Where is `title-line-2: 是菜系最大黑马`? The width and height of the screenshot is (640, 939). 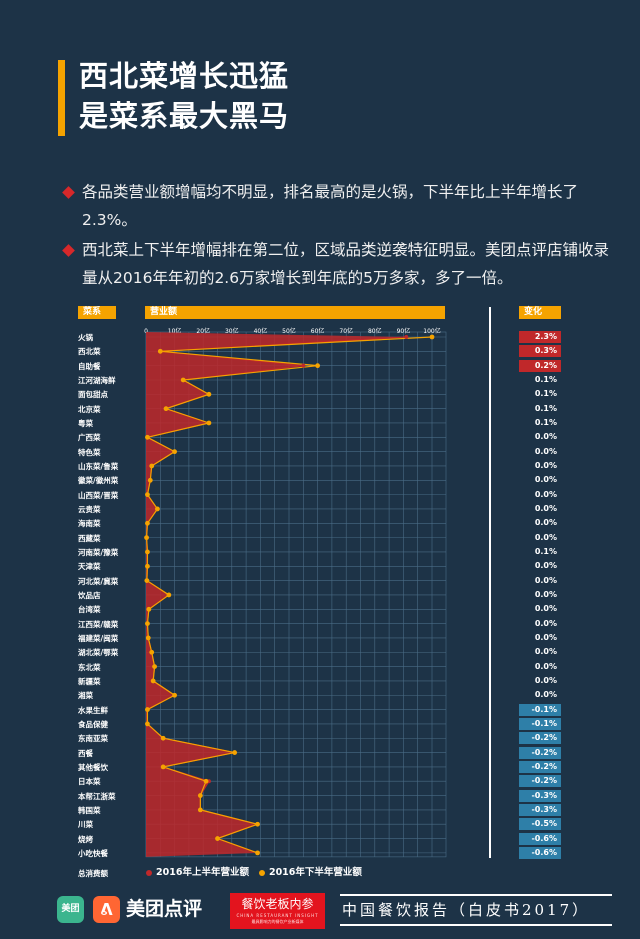 title-line-2: 是菜系最大黑马 is located at coordinates (184, 116).